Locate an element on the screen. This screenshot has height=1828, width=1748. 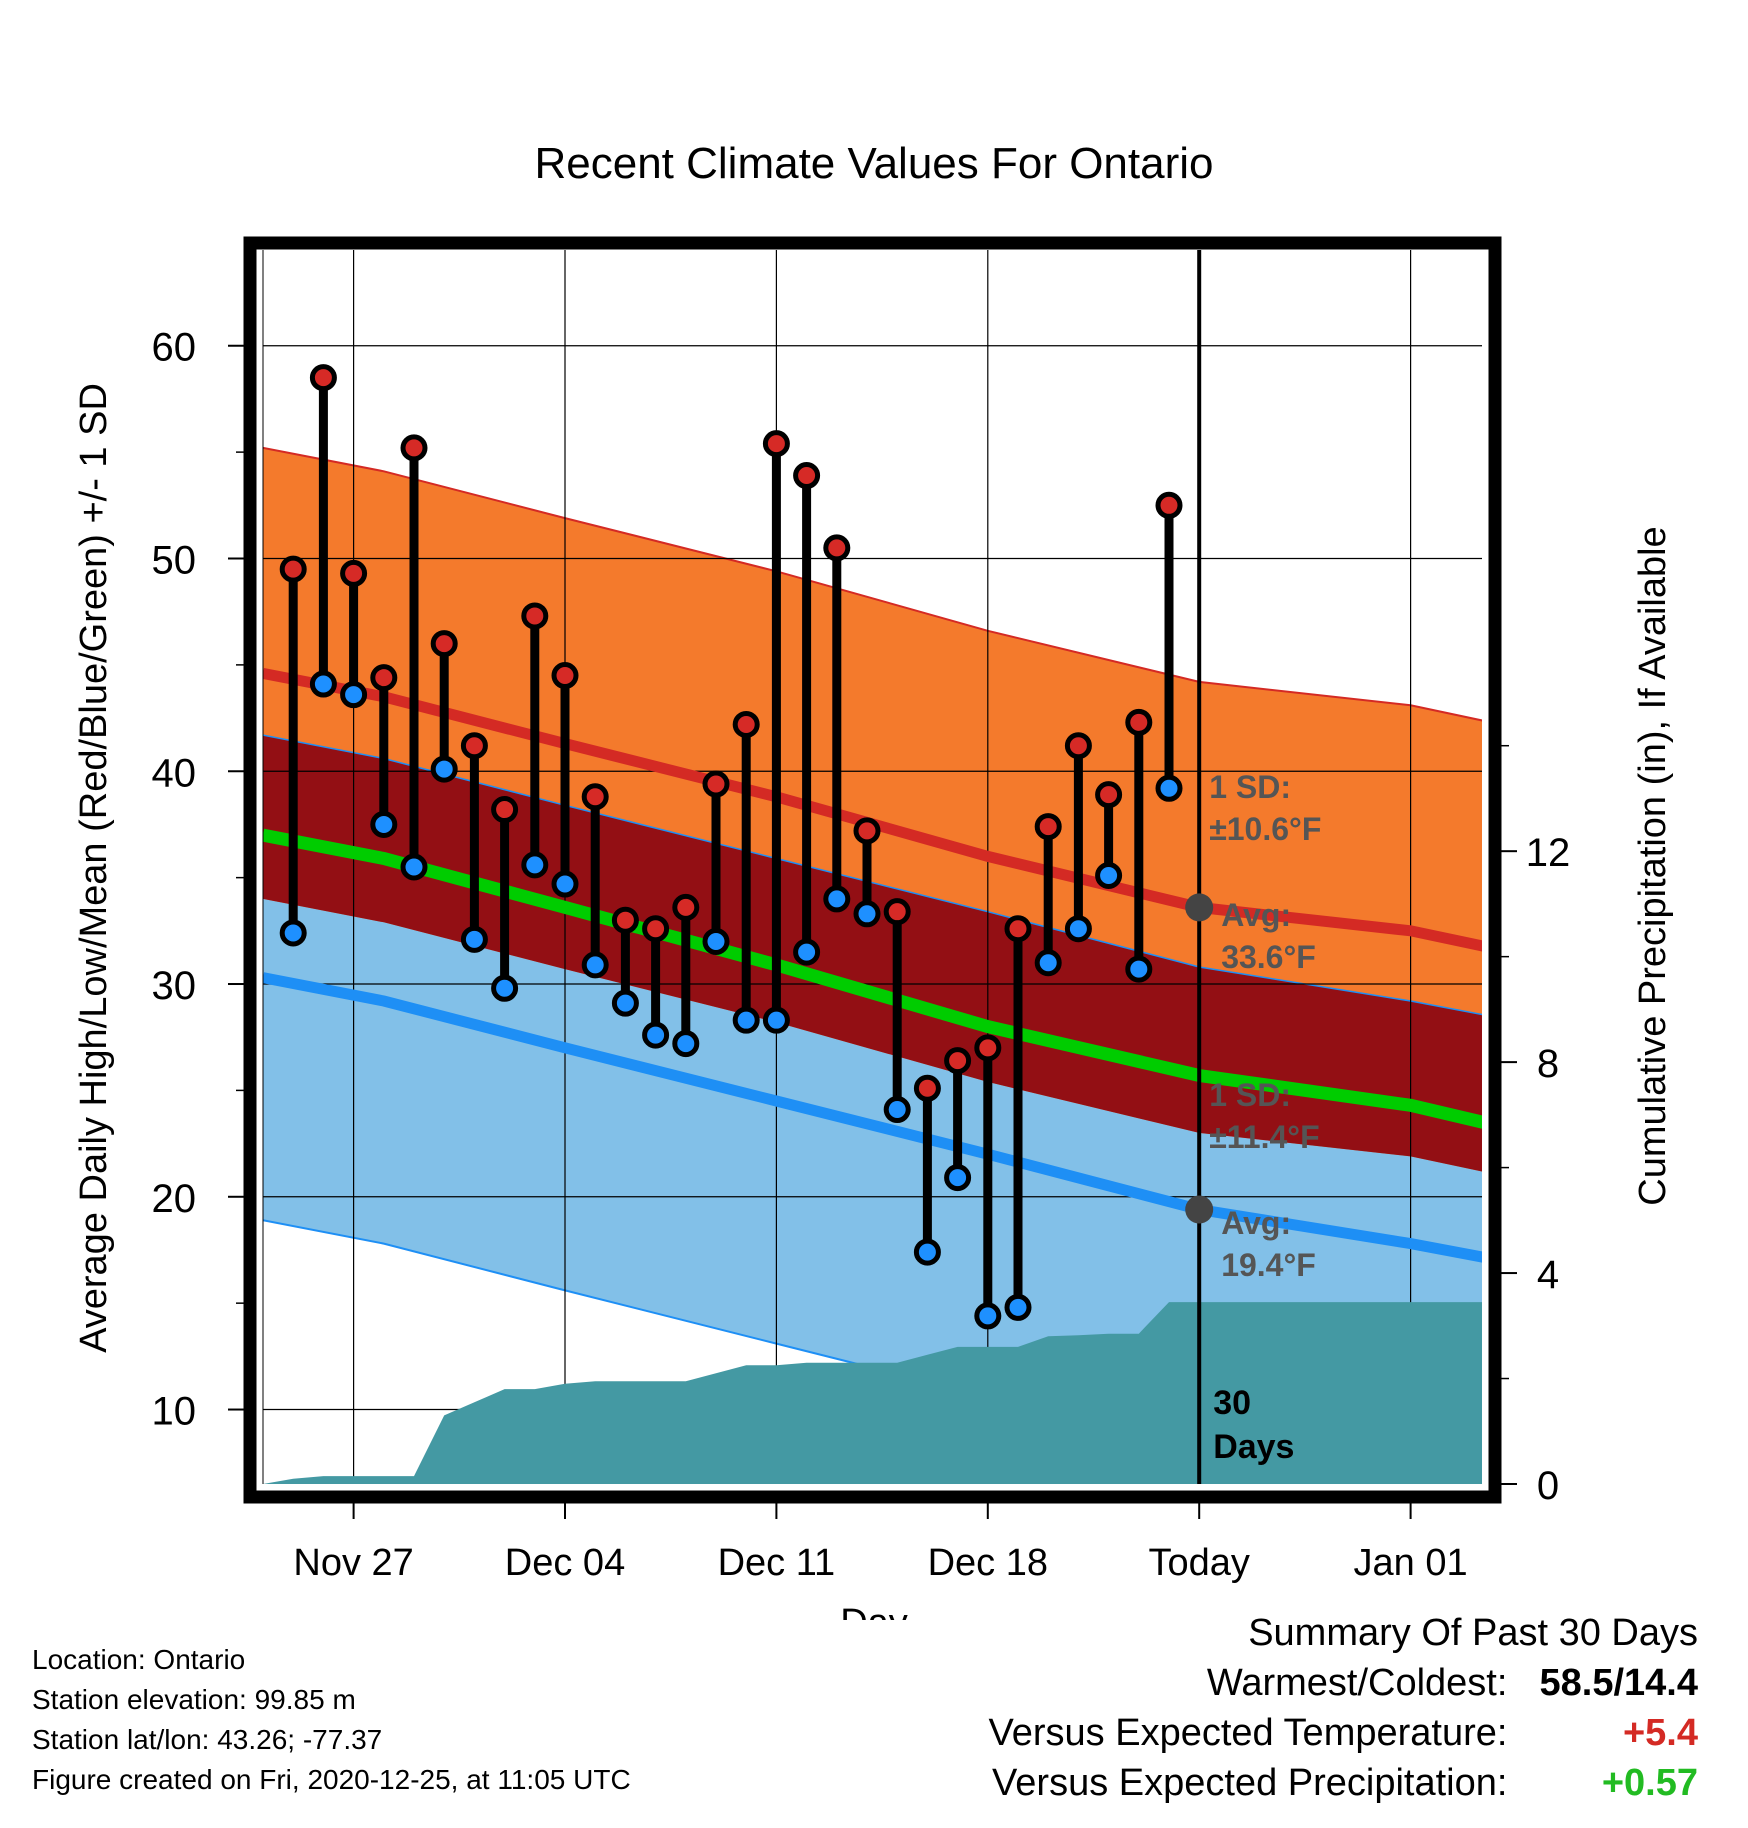
y-tick-label: 10 is located at coordinates (174, 1412).